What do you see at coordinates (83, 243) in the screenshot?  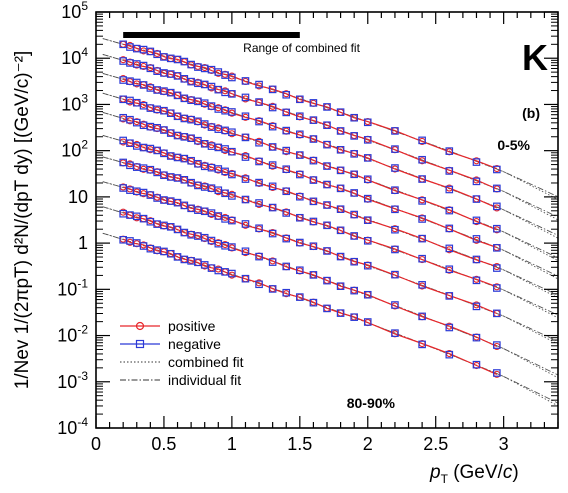 I see `y-tick-label: 1` at bounding box center [83, 243].